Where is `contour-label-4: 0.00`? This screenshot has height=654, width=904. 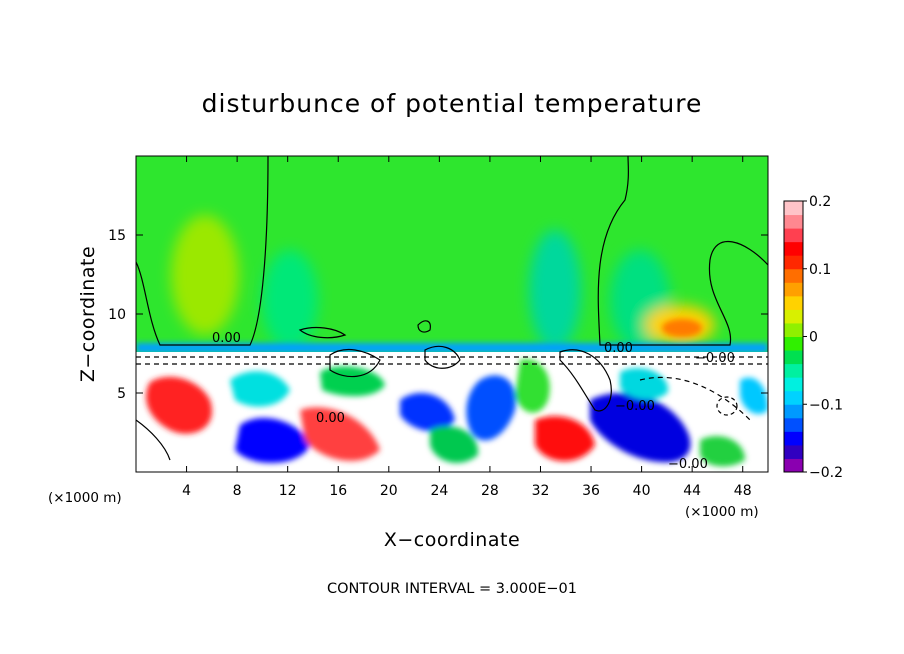
contour-label-4: 0.00 is located at coordinates (330, 418).